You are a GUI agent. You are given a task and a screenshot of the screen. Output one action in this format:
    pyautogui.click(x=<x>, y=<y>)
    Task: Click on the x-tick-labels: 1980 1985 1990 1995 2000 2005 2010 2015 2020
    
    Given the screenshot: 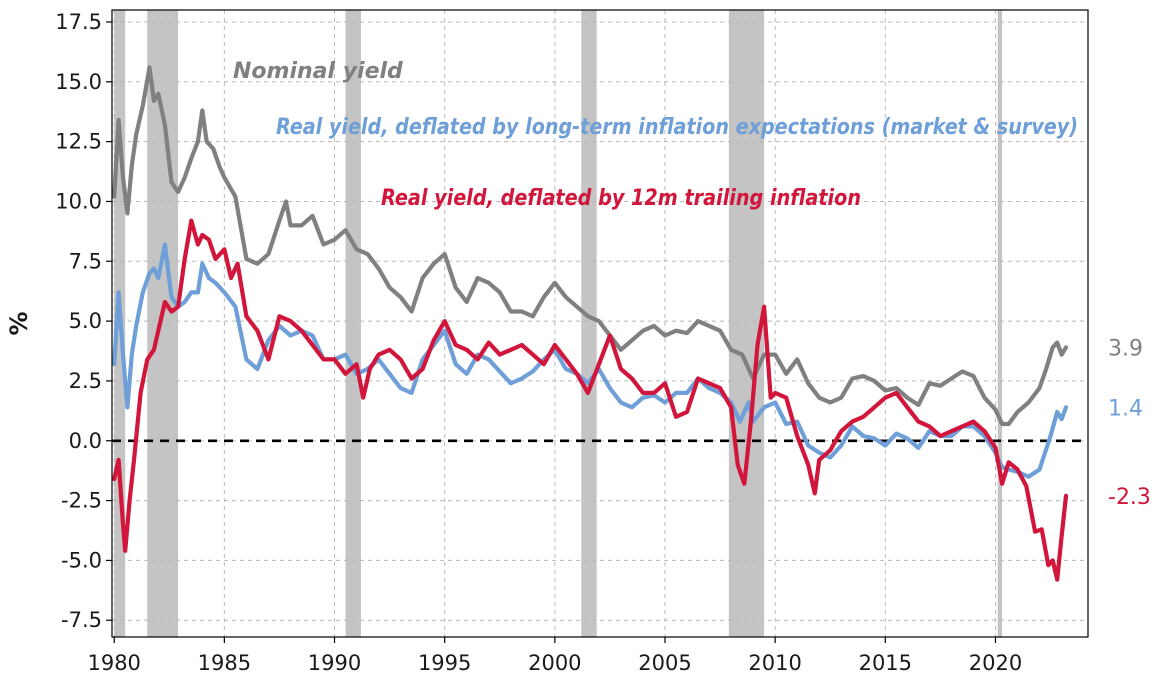 What is the action you would take?
    pyautogui.click(x=554, y=656)
    